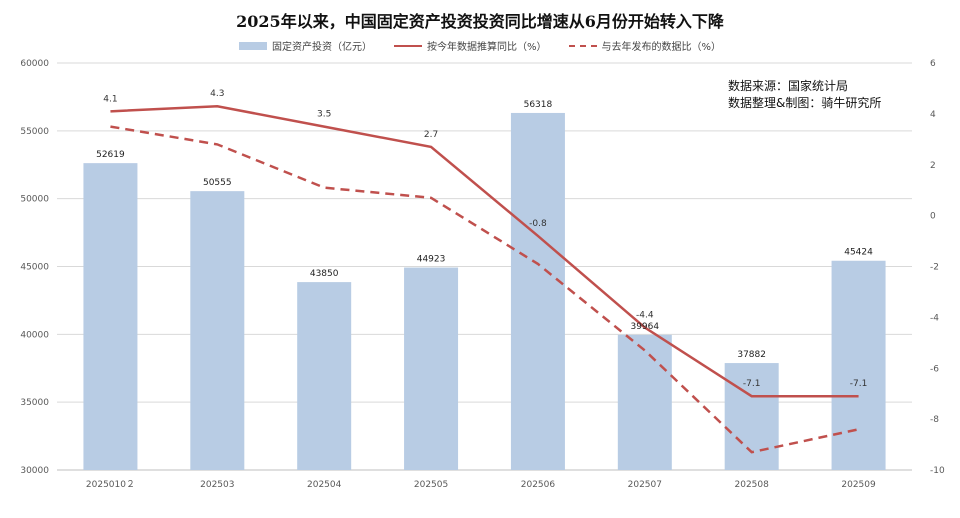 This screenshot has width=960, height=518. What do you see at coordinates (217, 183) in the screenshot?
I see `bar-value-label: 50555` at bounding box center [217, 183].